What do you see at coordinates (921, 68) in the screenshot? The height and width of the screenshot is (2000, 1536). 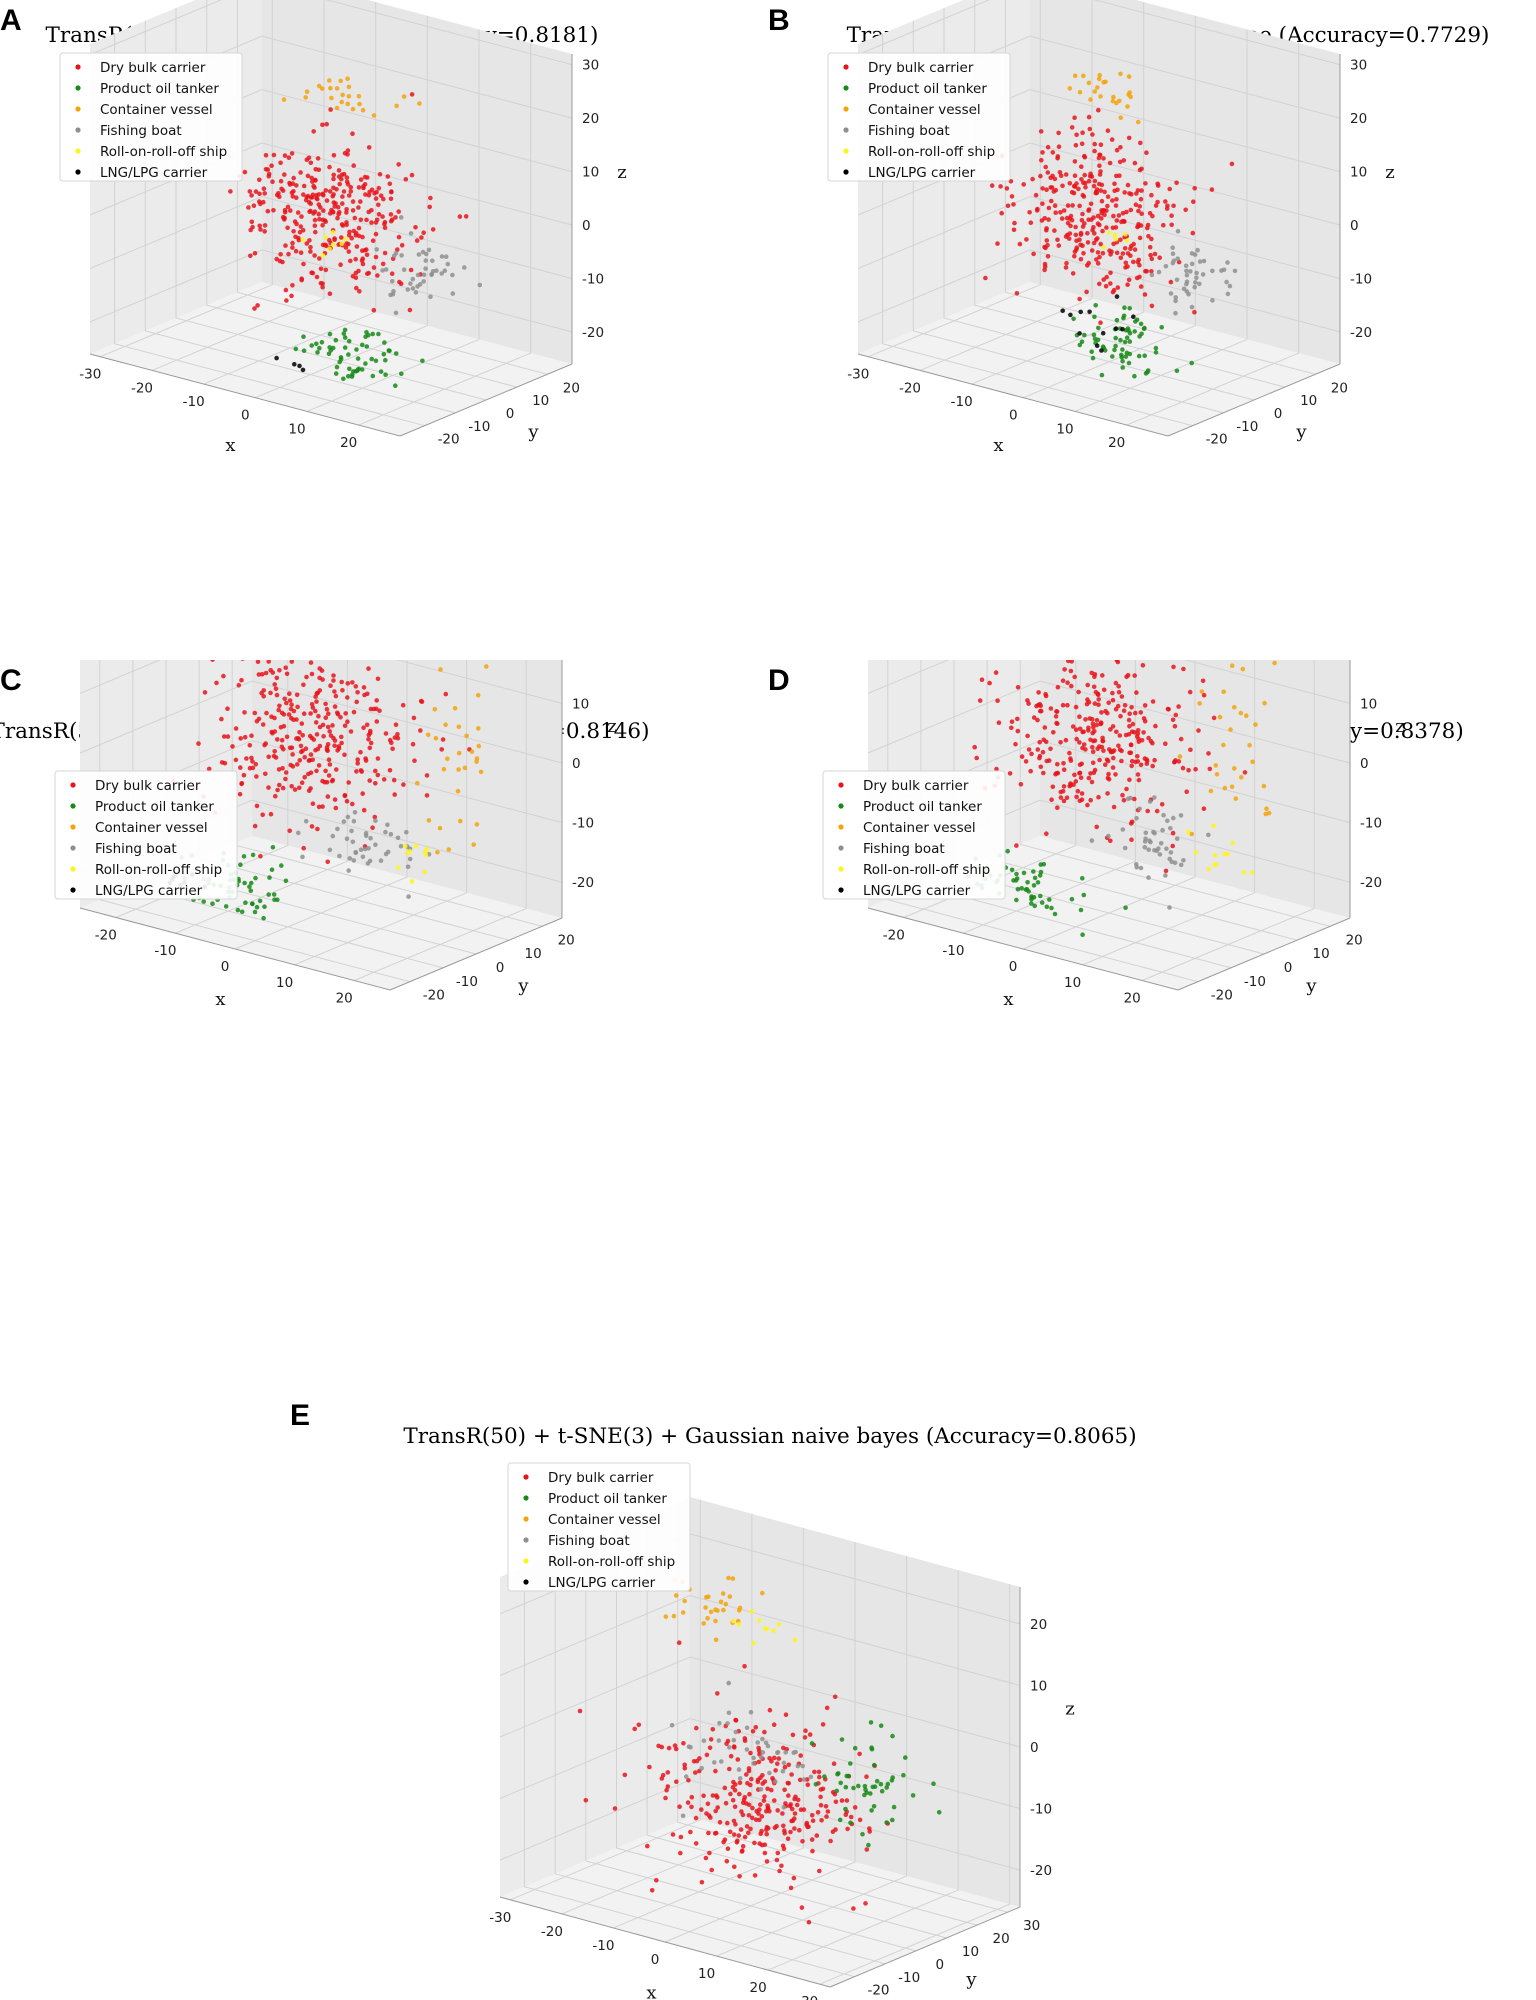 I see `legend-label-dry-bulk-carrier: Dry bulk carrier` at bounding box center [921, 68].